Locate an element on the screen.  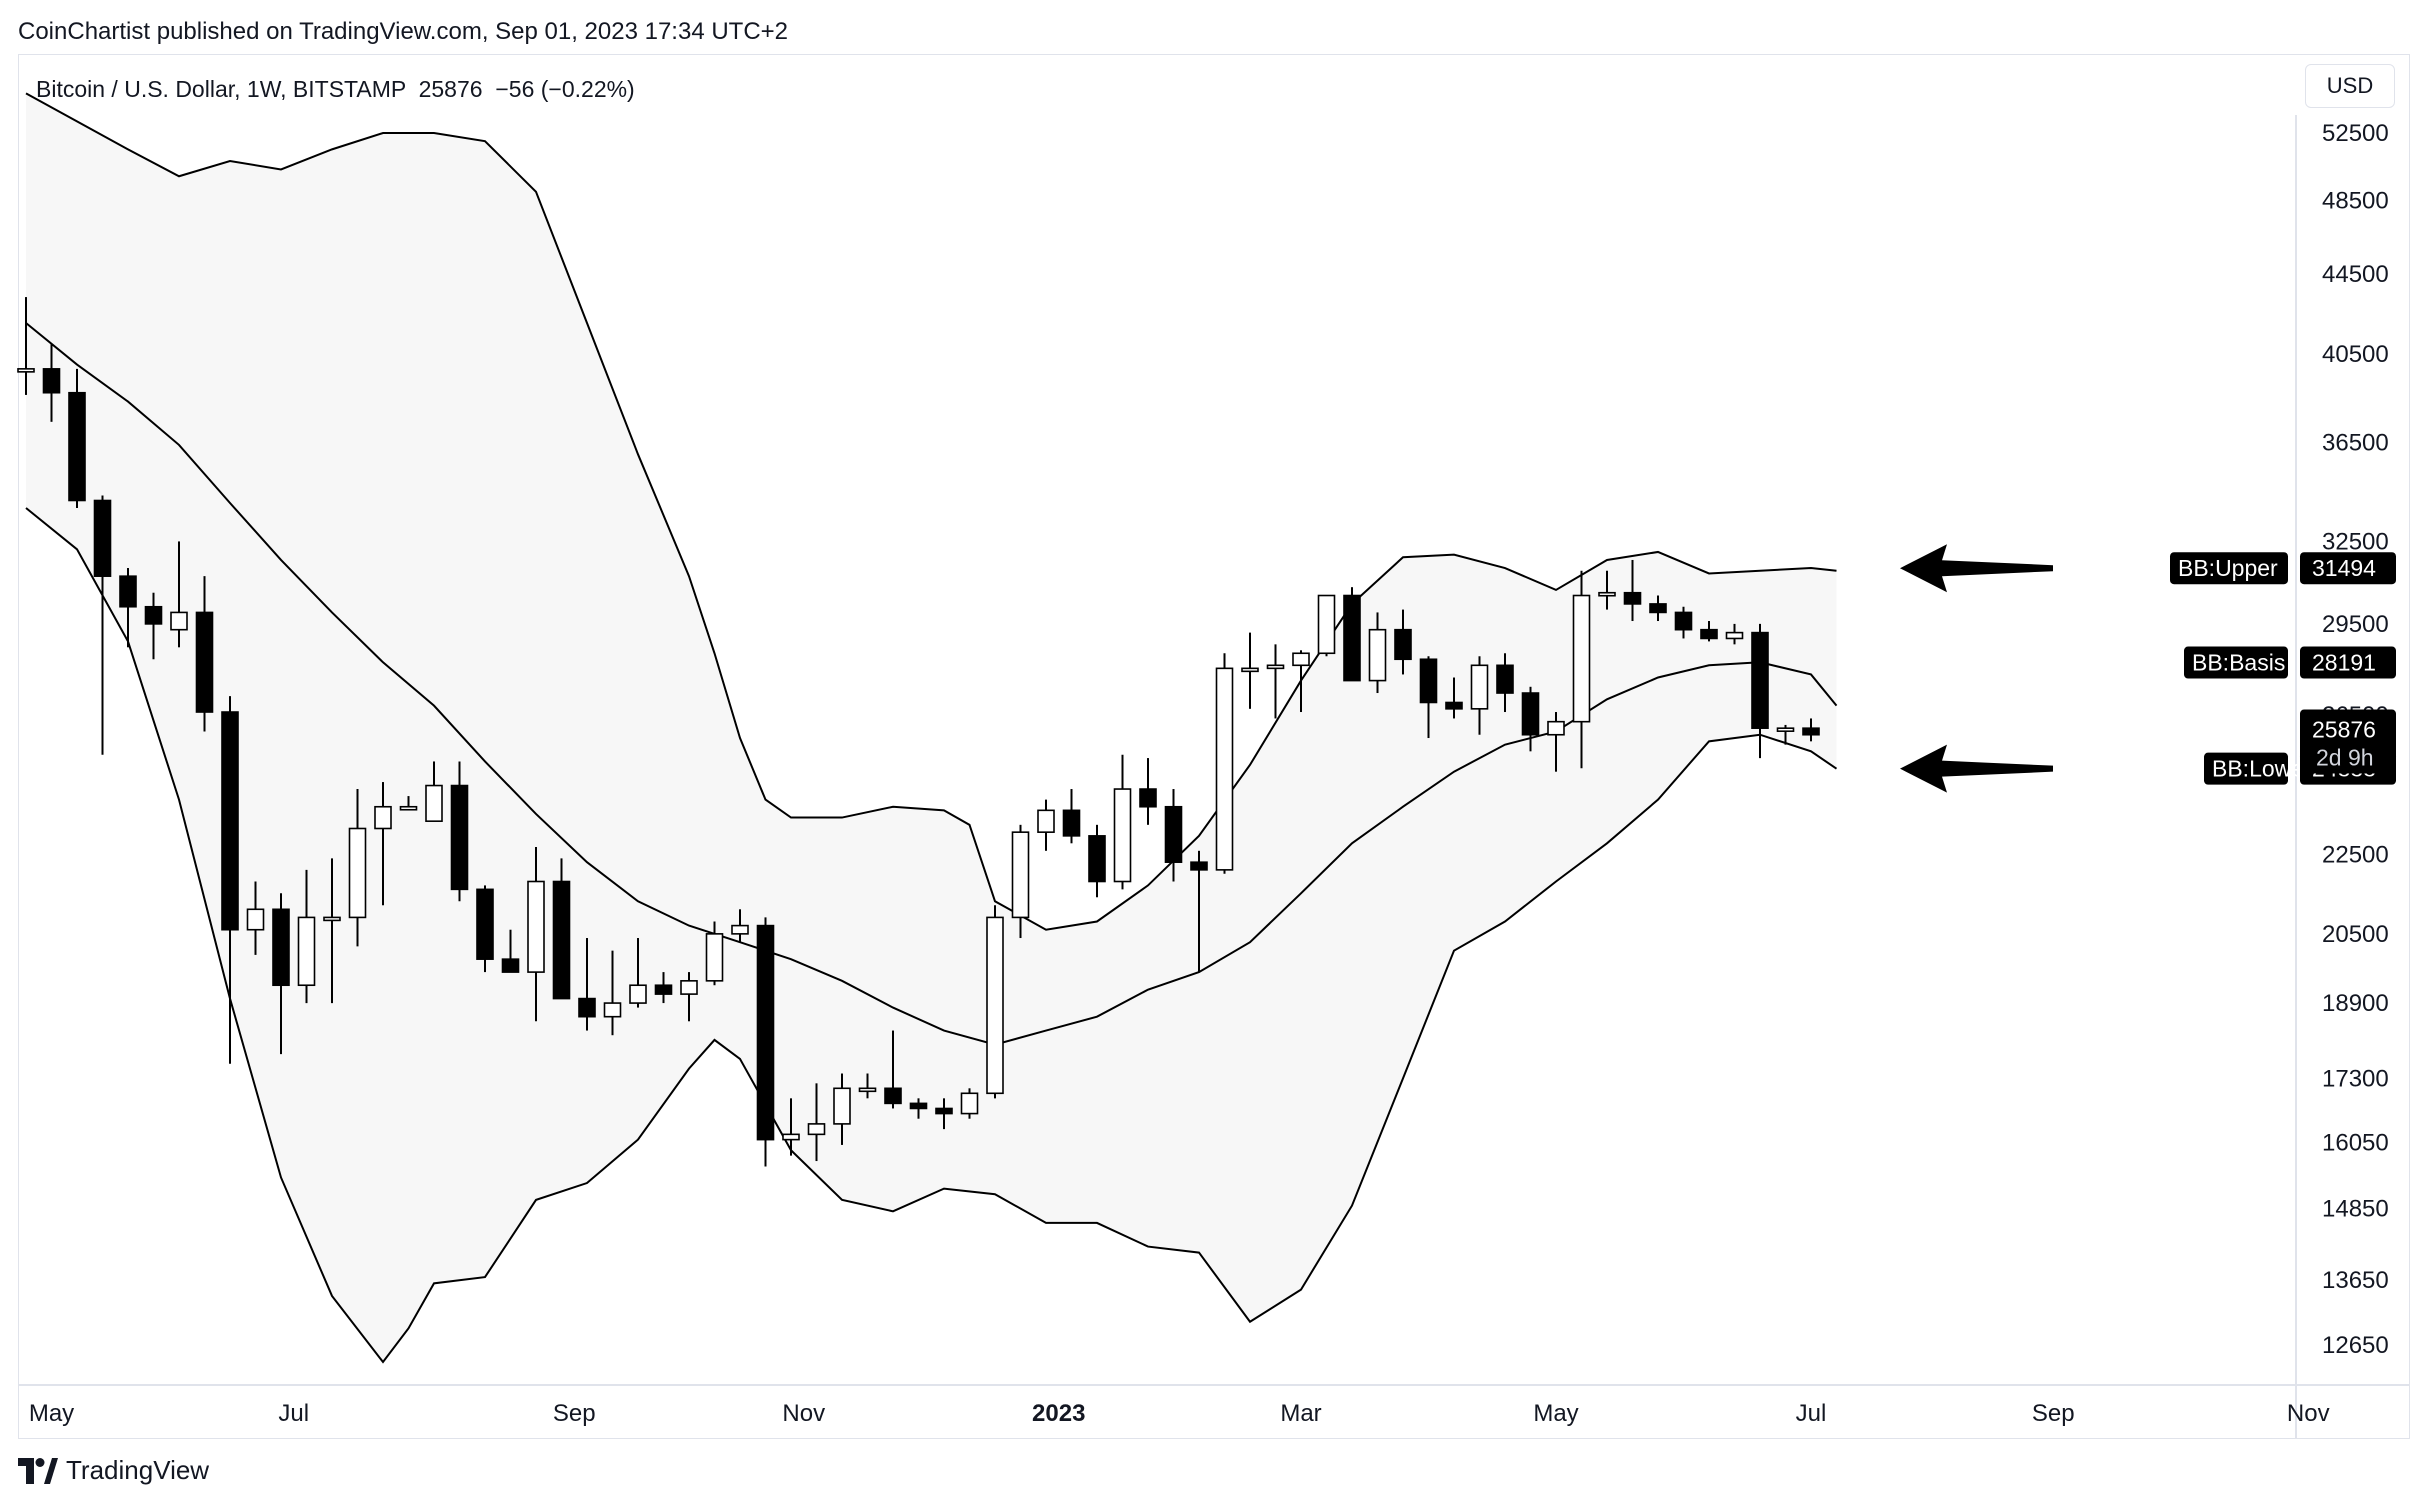
last-price-value: 25876 is located at coordinates (2344, 730).